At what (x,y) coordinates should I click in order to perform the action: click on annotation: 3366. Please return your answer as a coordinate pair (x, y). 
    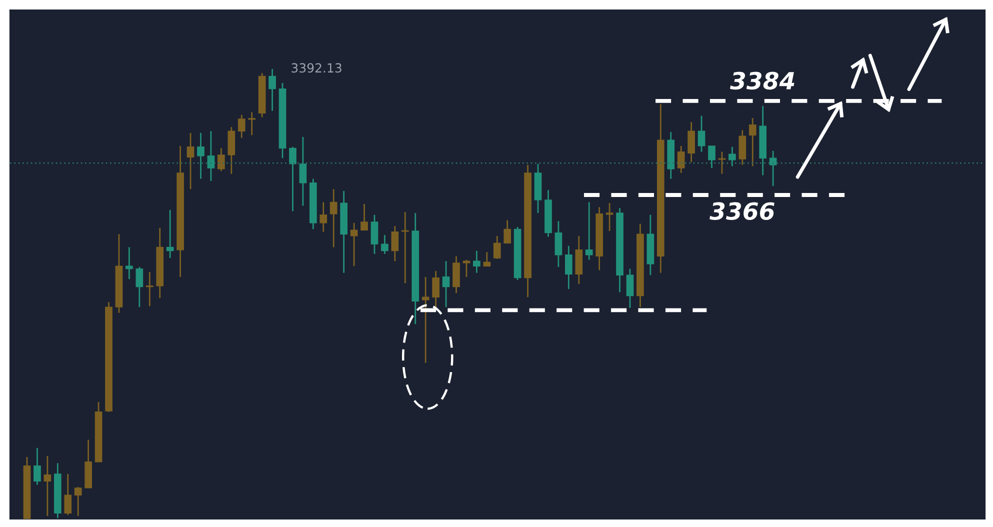
    Looking at the image, I should click on (742, 211).